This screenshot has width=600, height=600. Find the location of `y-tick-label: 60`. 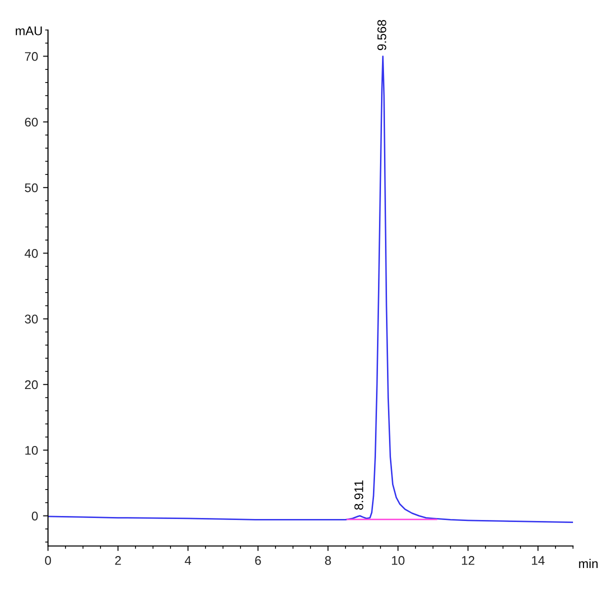

y-tick-label: 60 is located at coordinates (31, 122).